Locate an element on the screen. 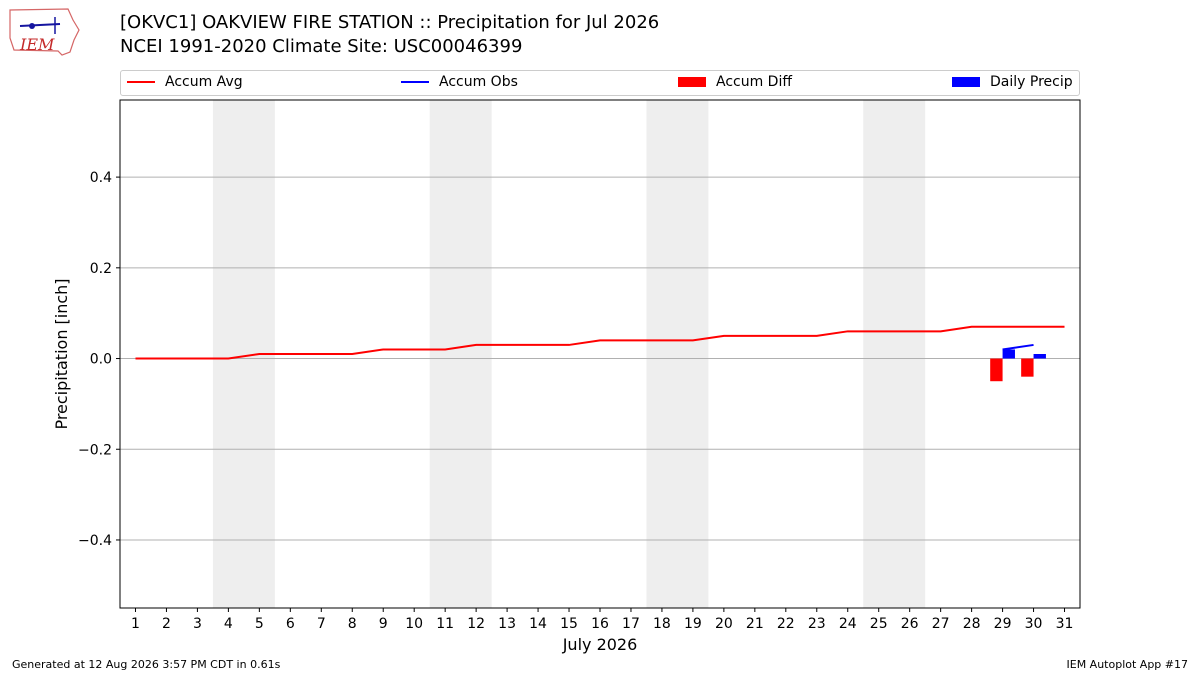 Image resolution: width=1200 pixels, height=675 pixels. legend-swatch-accum-diff is located at coordinates (692, 82).